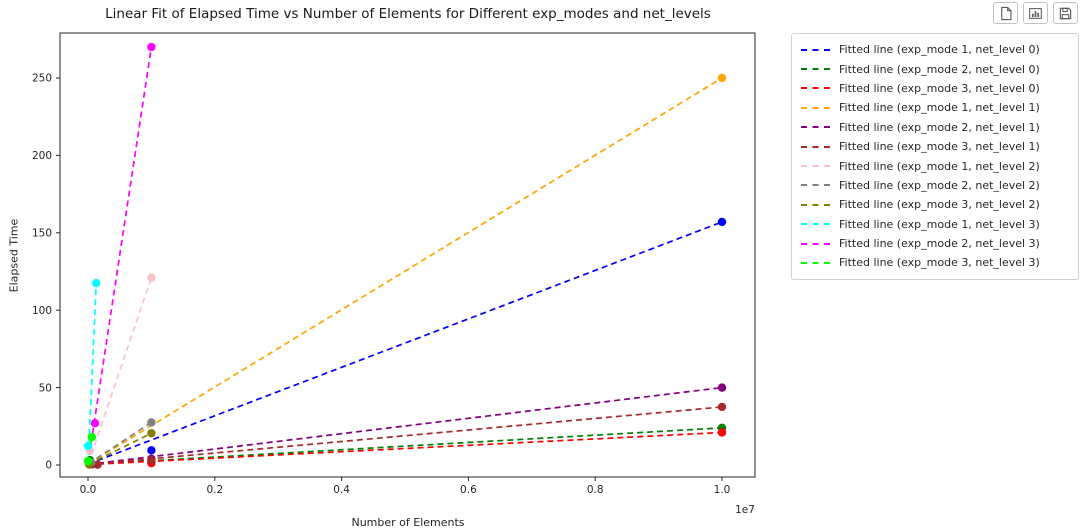 This screenshot has width=1080, height=531. What do you see at coordinates (48, 466) in the screenshot?
I see `y-tick-label: 0` at bounding box center [48, 466].